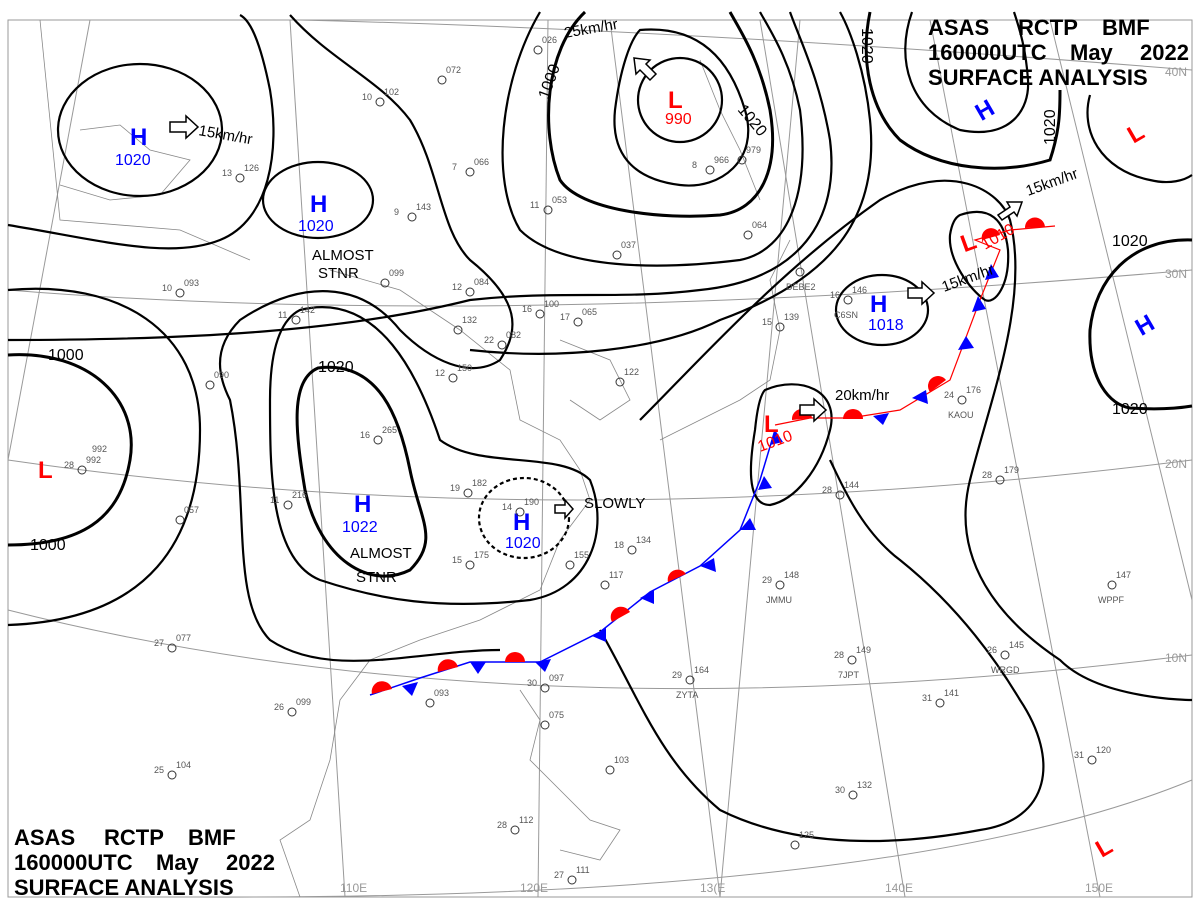  What do you see at coordinates (360, 527) in the screenshot?
I see `high-pressure-value: 1022` at bounding box center [360, 527].